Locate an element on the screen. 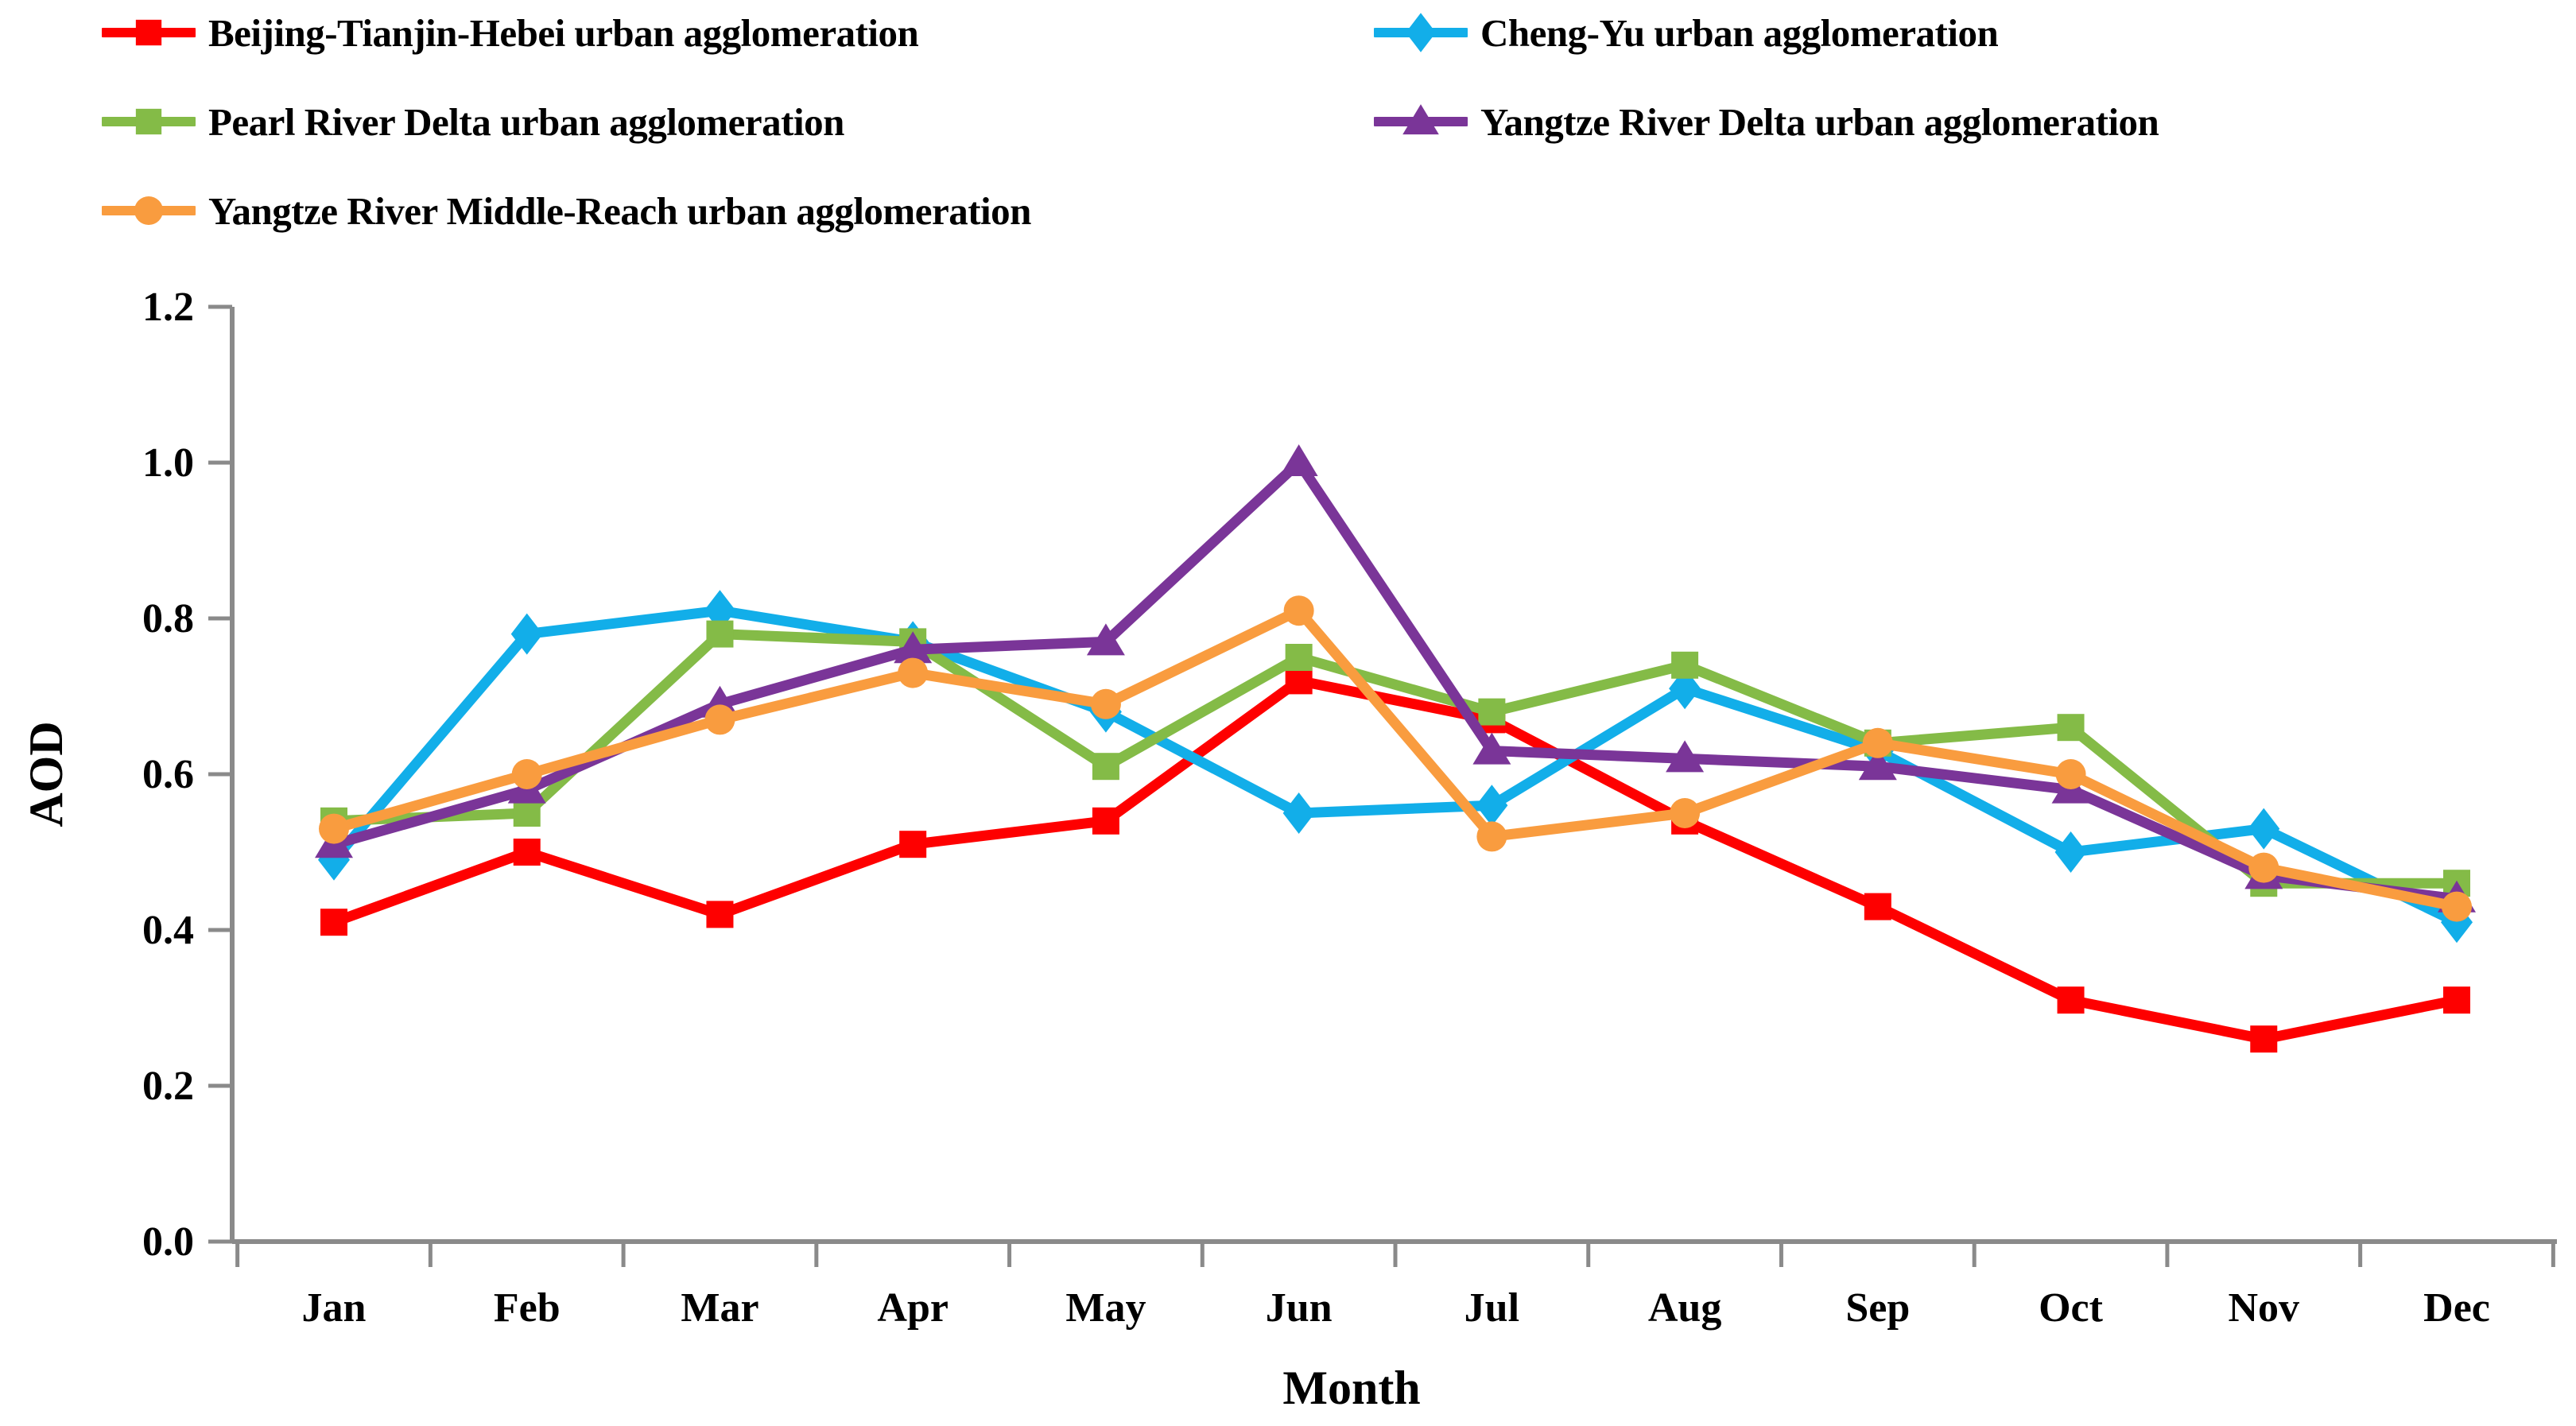  diamond-legend-swatch-icon is located at coordinates (1421, 32).